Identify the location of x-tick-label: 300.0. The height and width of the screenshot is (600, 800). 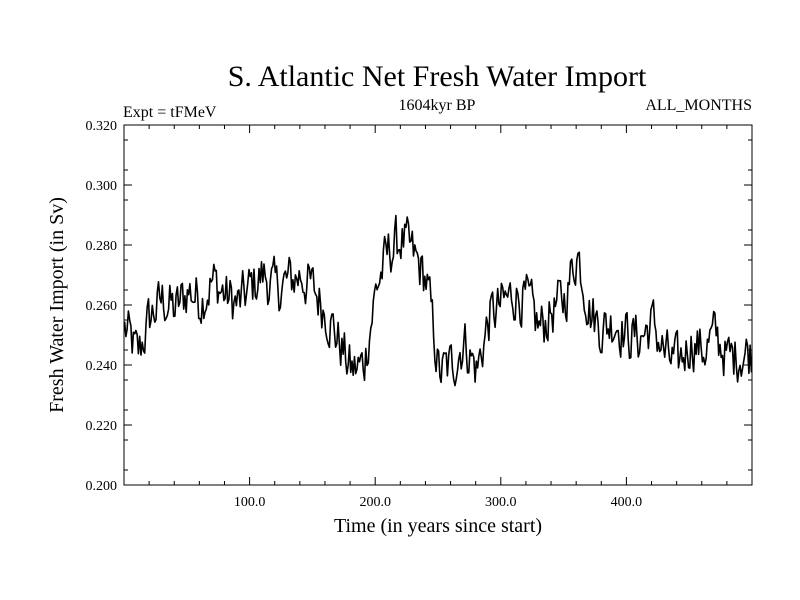
(501, 502).